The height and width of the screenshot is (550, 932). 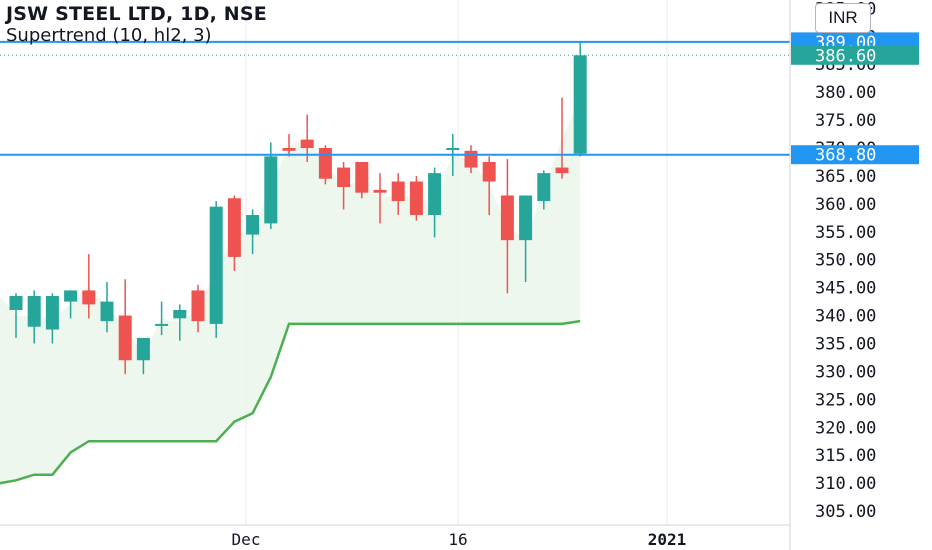 I want to click on currency-button: INR, so click(x=843, y=18).